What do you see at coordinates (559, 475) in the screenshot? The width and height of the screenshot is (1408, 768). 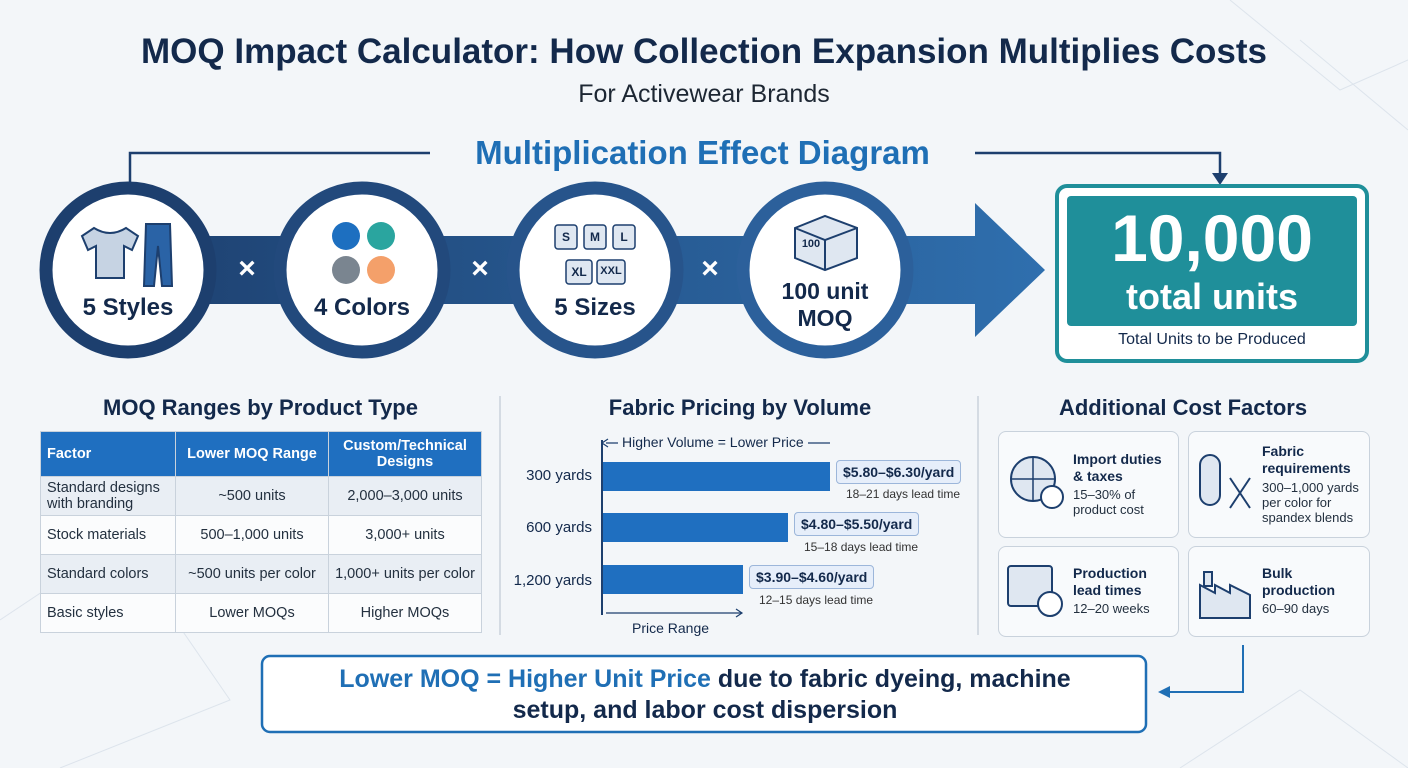 I see `volume-label: 300 yards` at bounding box center [559, 475].